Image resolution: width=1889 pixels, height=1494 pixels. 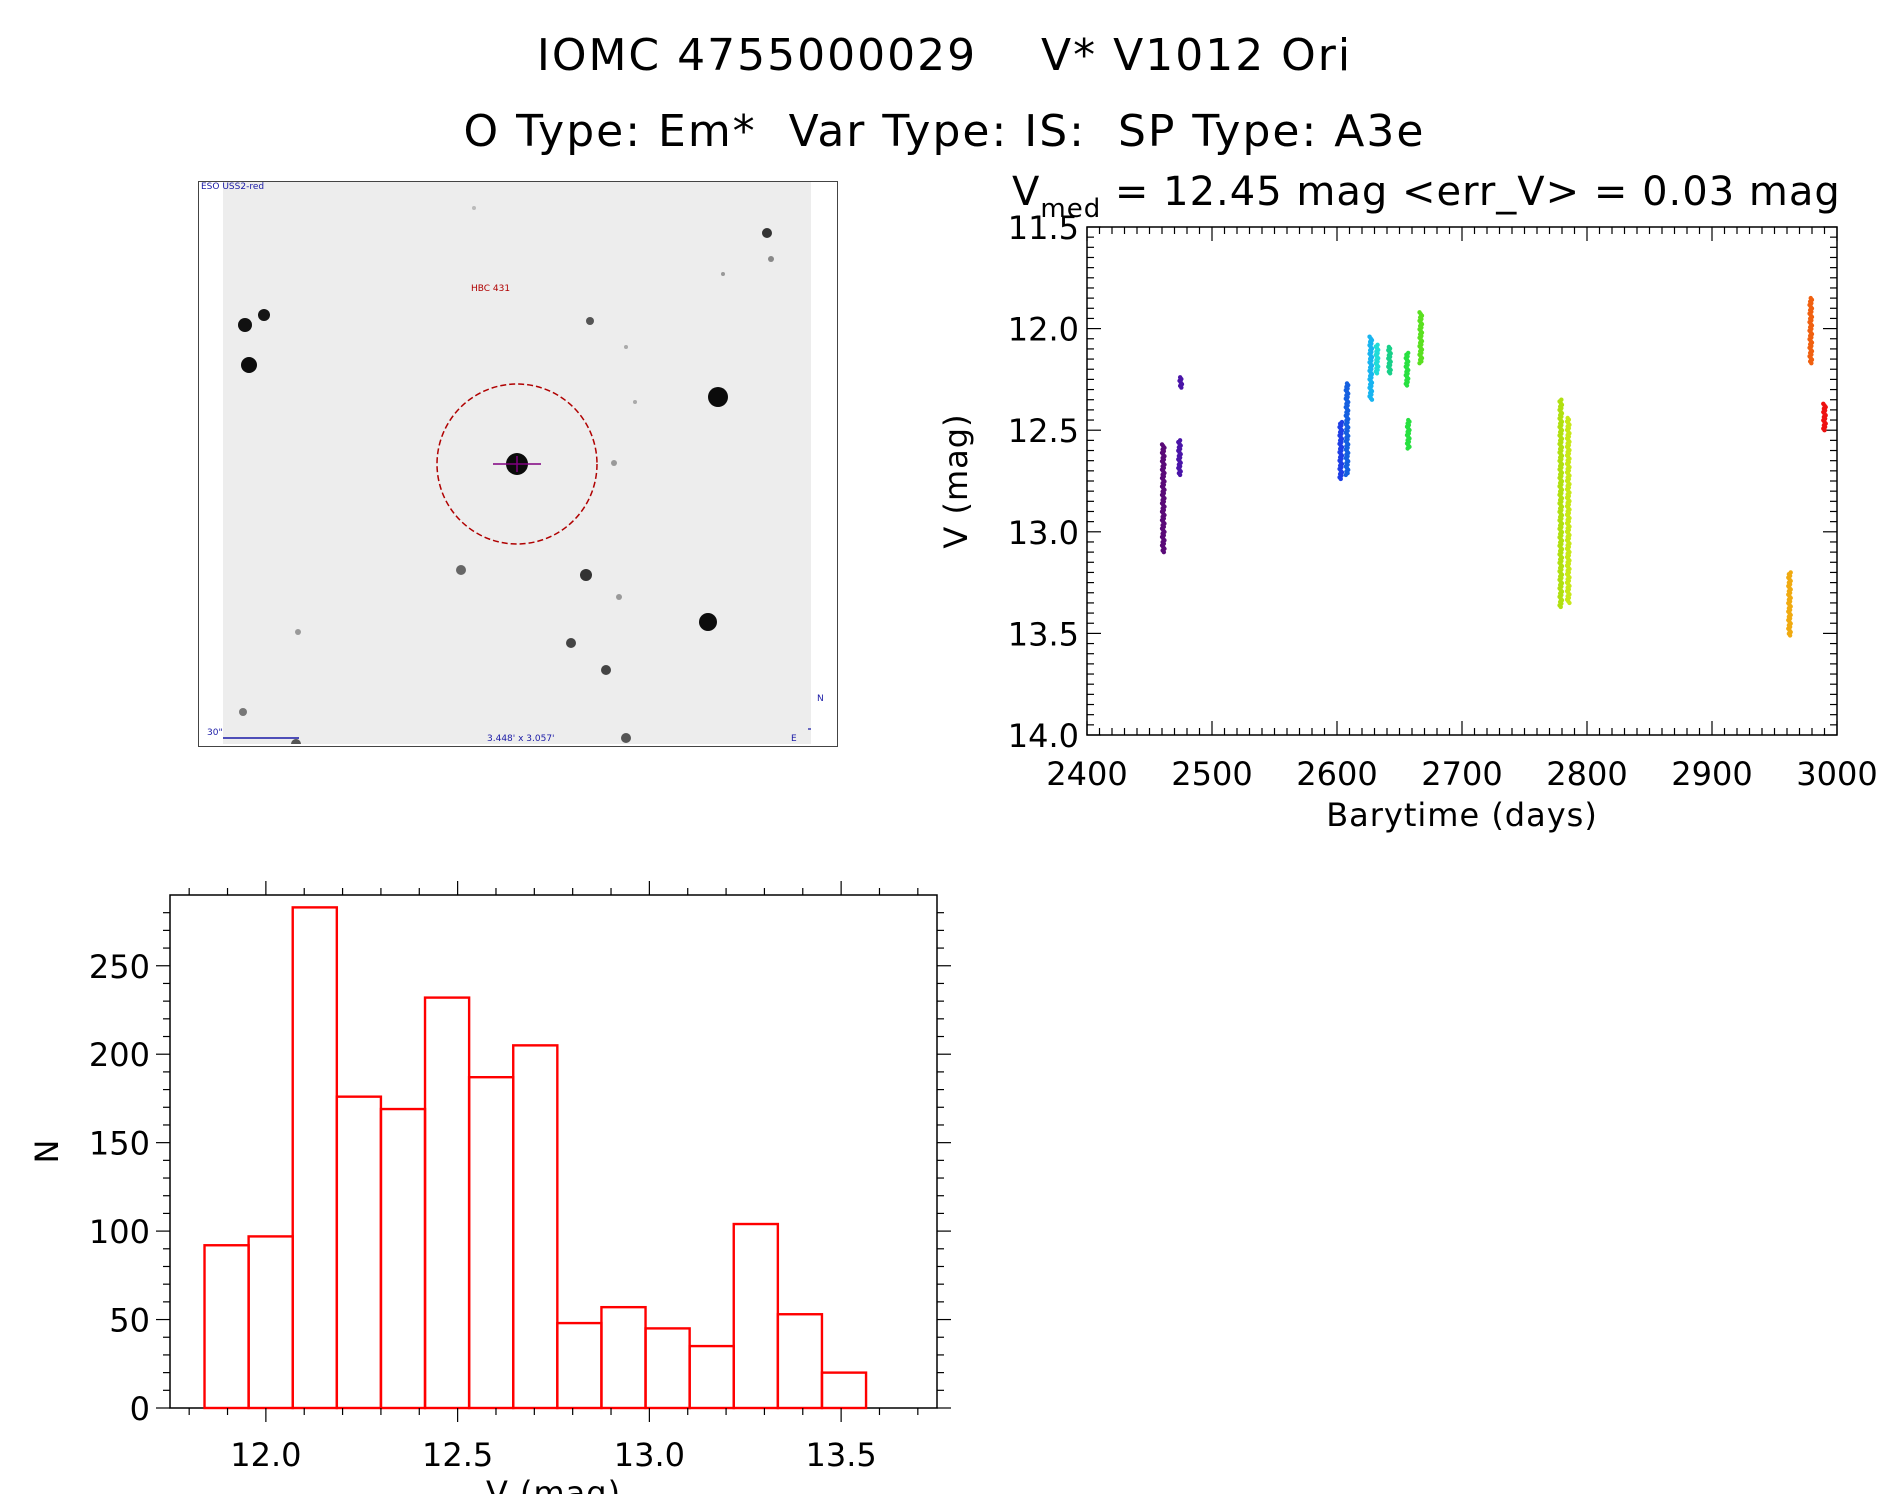 I want to click on y-axis-label: N, so click(x=47, y=1152).